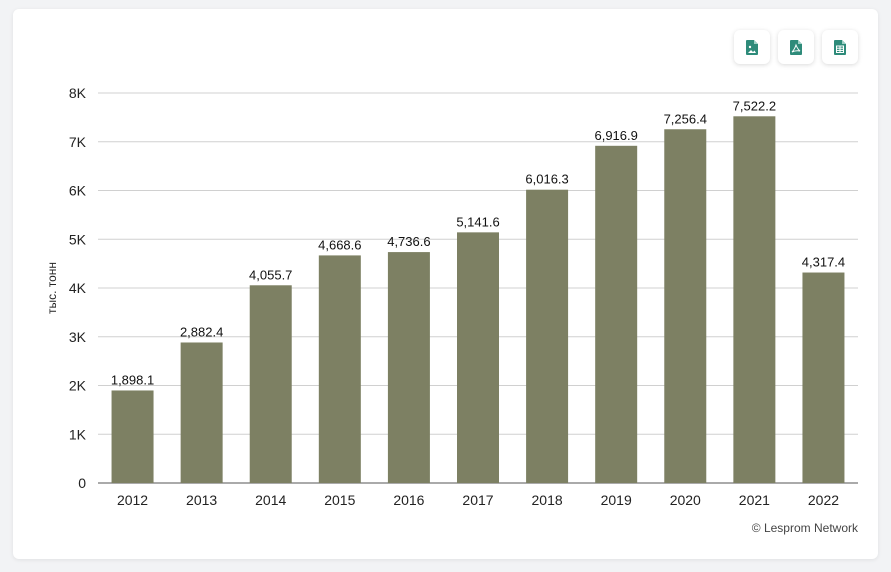 The width and height of the screenshot is (891, 572). I want to click on value-label-2021: 7,522.2, so click(754, 105).